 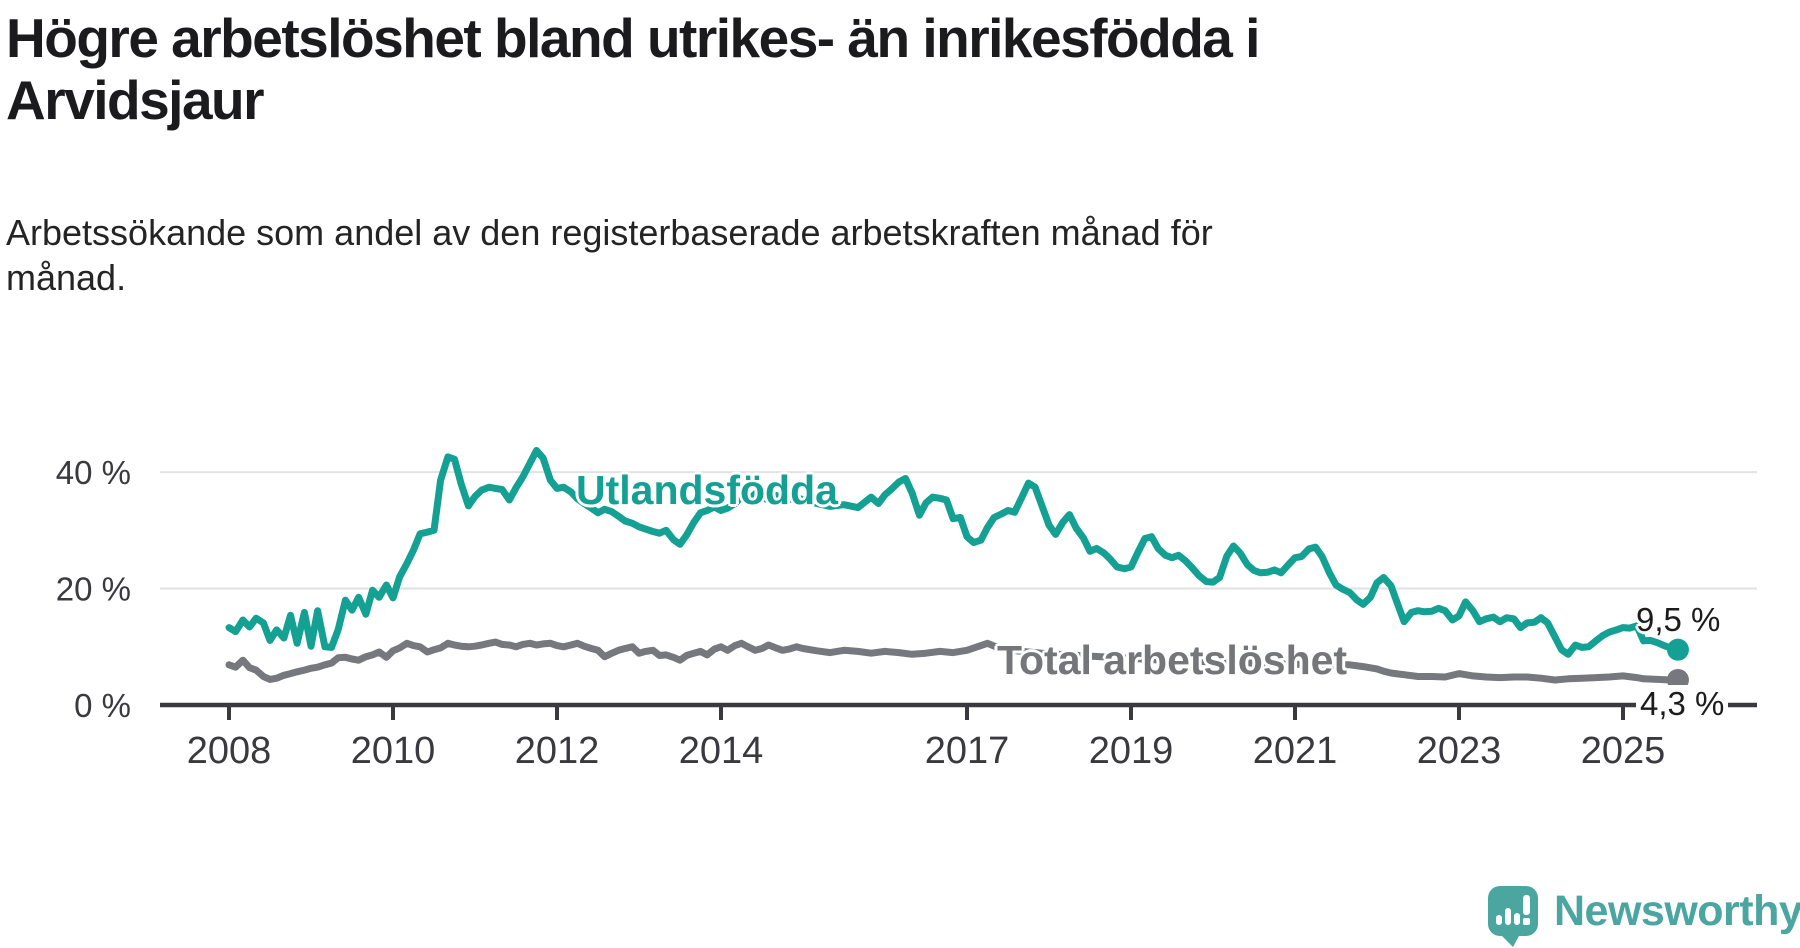 I want to click on y-axis-label: 0 %, so click(x=102, y=705).